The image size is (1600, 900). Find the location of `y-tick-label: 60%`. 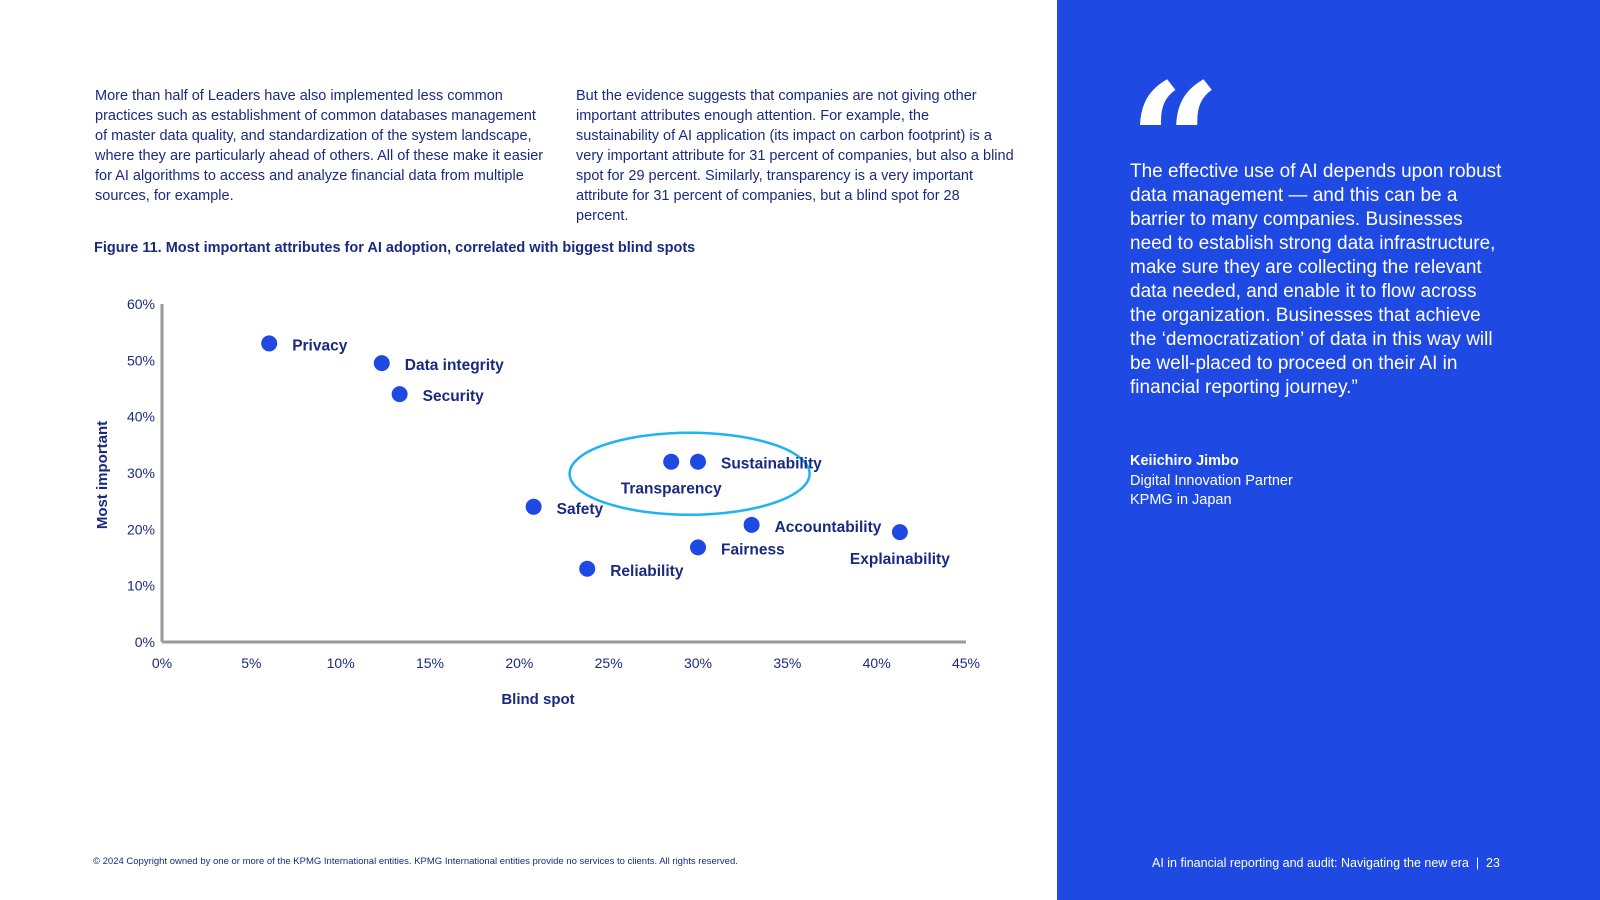

y-tick-label: 60% is located at coordinates (141, 304).